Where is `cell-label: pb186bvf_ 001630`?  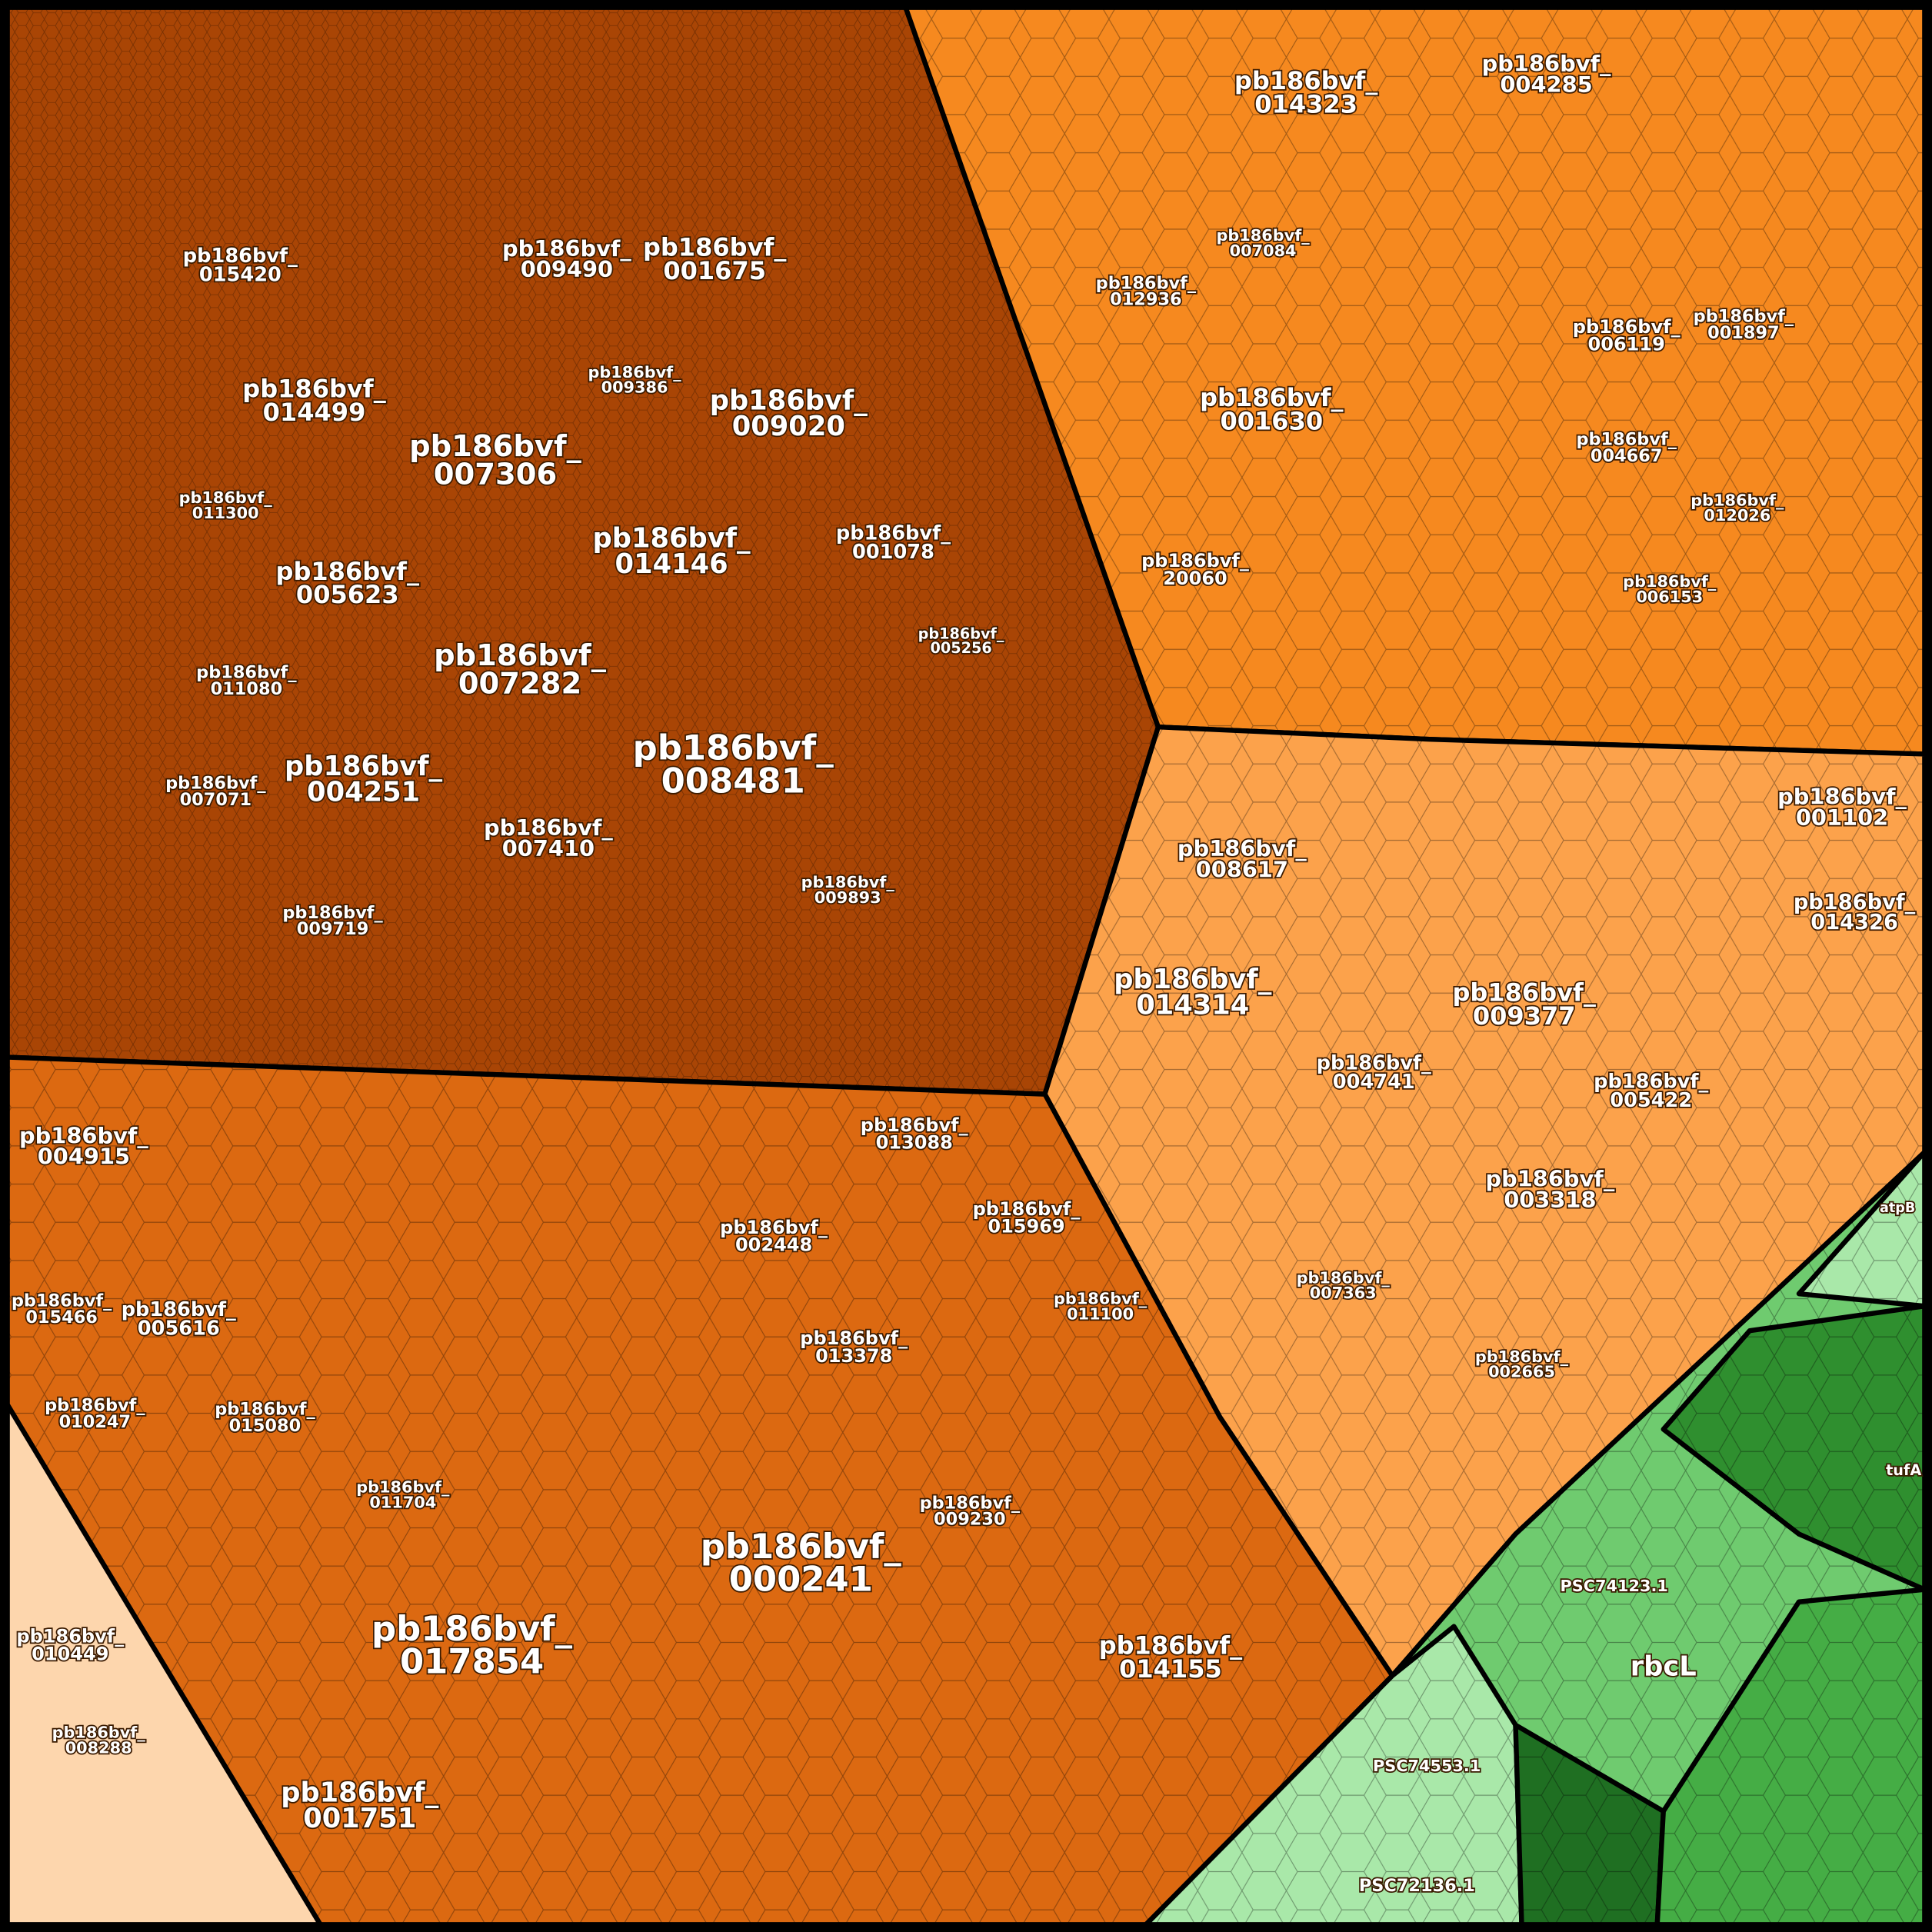 cell-label: pb186bvf_ 001630 is located at coordinates (1272, 409).